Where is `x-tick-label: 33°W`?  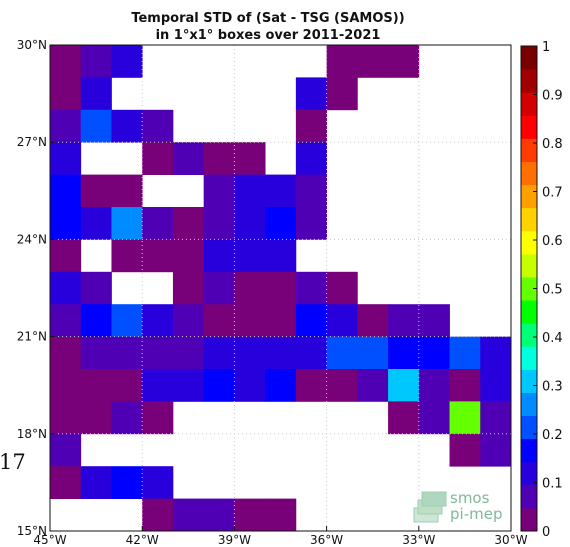
x-tick-label: 33°W is located at coordinates (418, 540).